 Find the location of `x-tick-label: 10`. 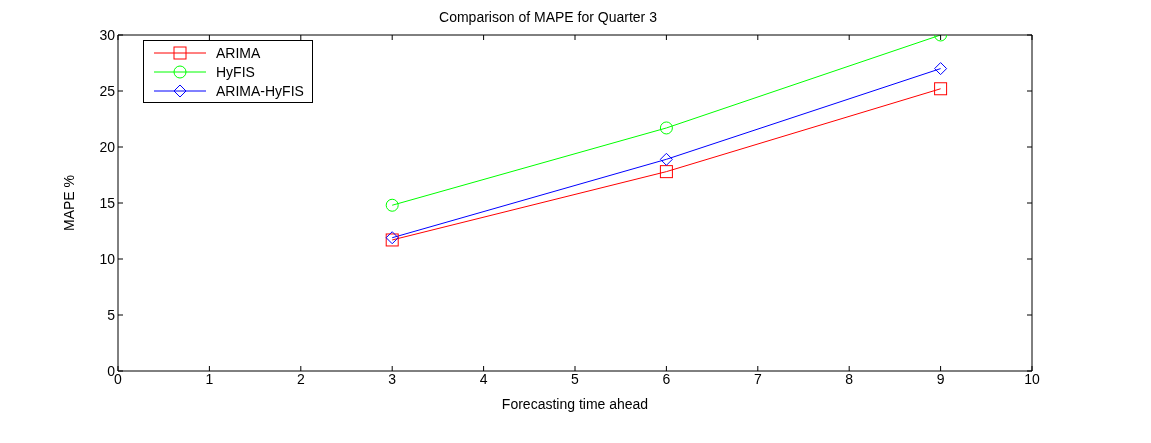

x-tick-label: 10 is located at coordinates (1032, 378).